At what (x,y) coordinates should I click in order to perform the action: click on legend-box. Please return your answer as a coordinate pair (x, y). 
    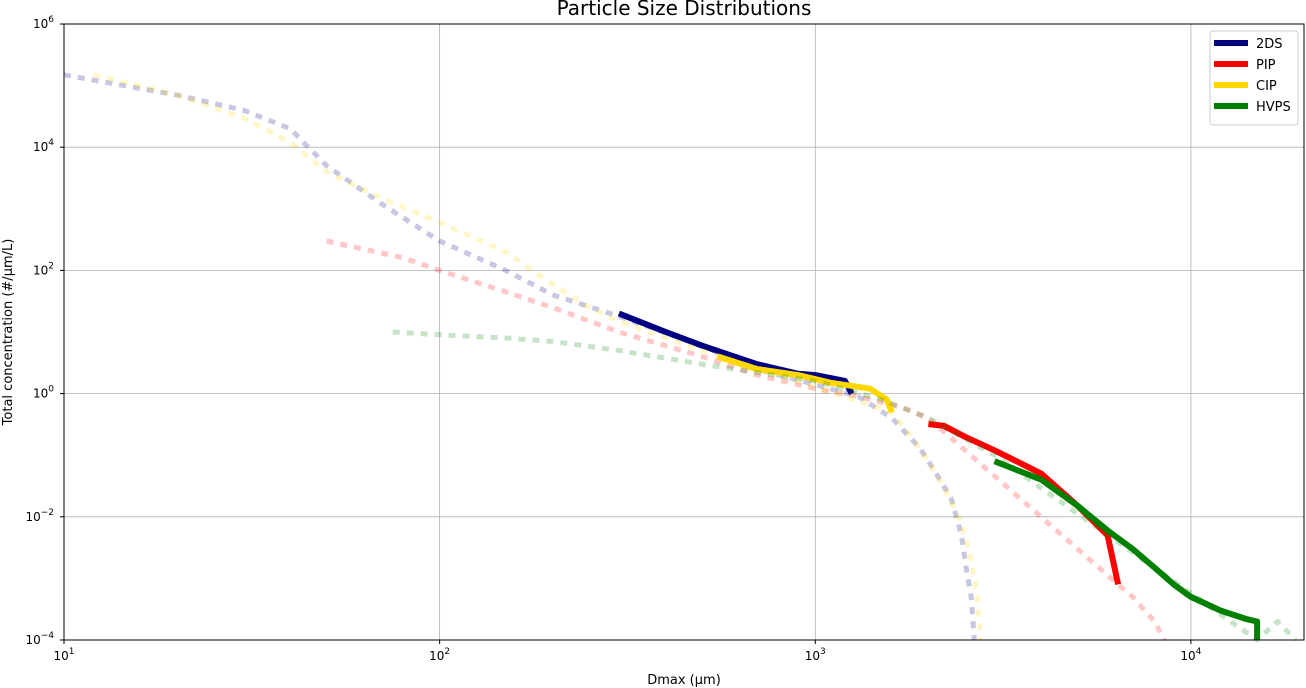
    Looking at the image, I should click on (1254, 78).